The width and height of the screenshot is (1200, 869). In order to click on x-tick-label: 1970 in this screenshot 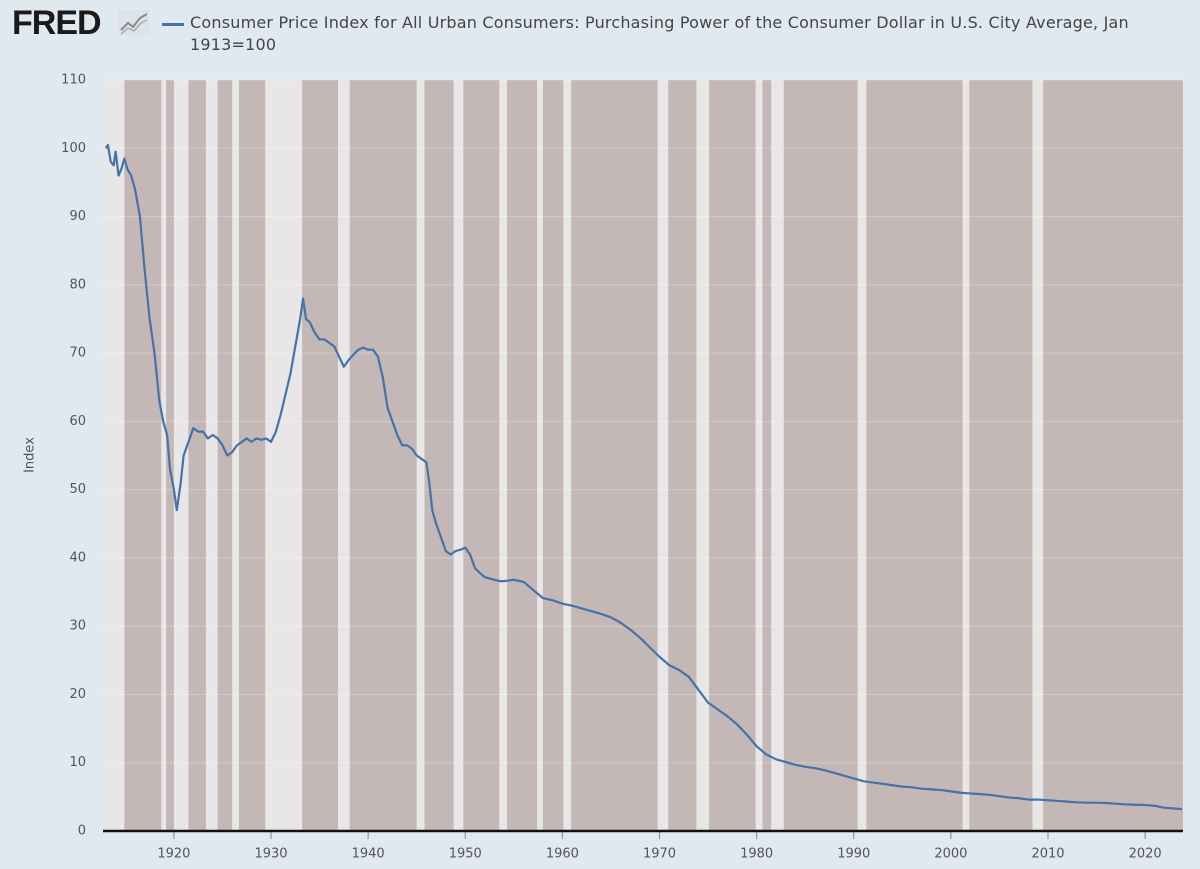, I will do `click(659, 854)`.